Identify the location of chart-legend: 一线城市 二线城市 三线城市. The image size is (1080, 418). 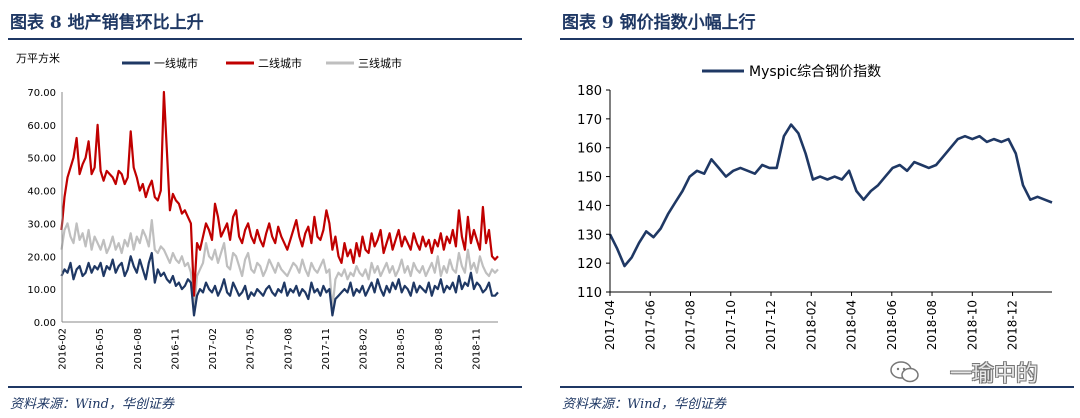
(262, 63).